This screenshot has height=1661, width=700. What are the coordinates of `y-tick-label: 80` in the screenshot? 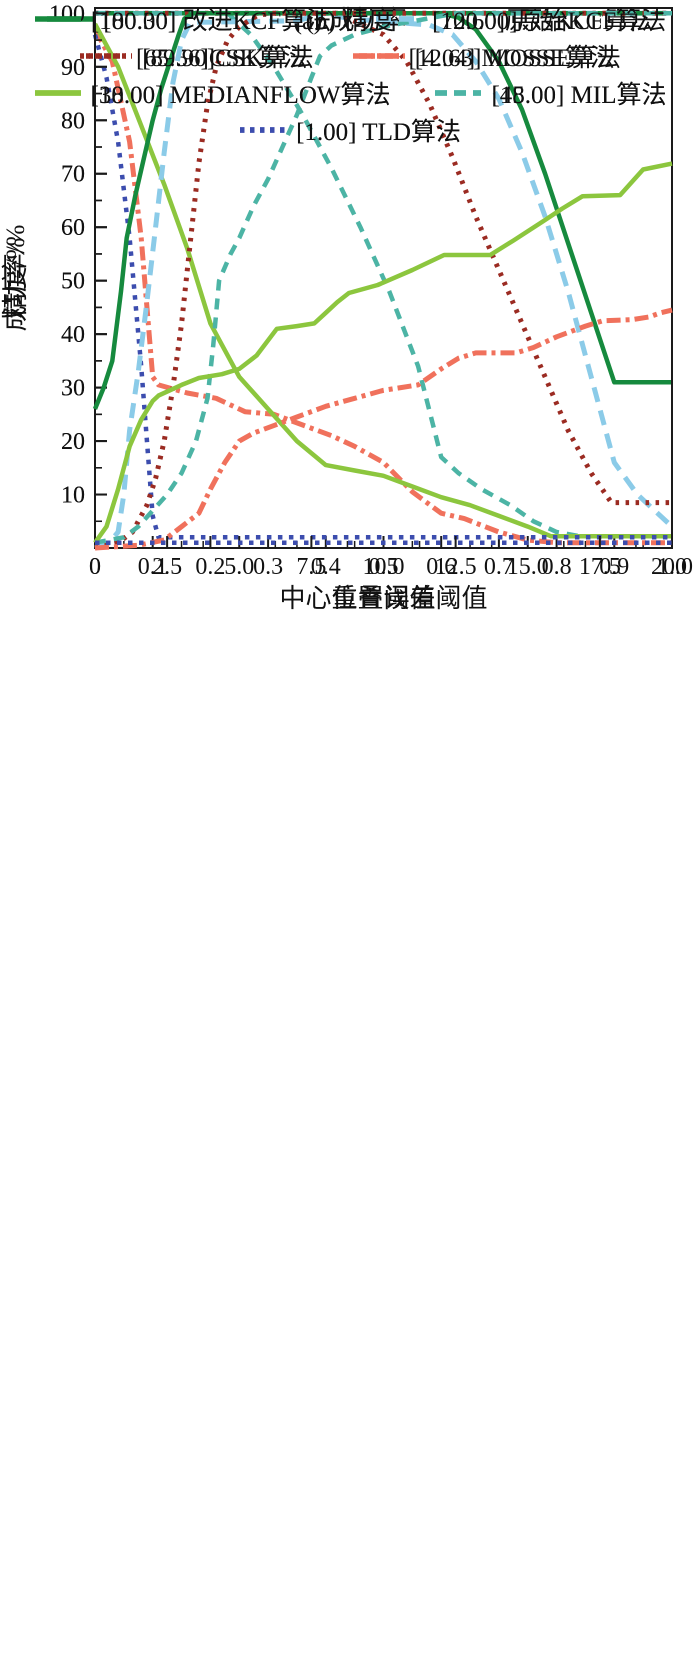 It's located at (73, 121).